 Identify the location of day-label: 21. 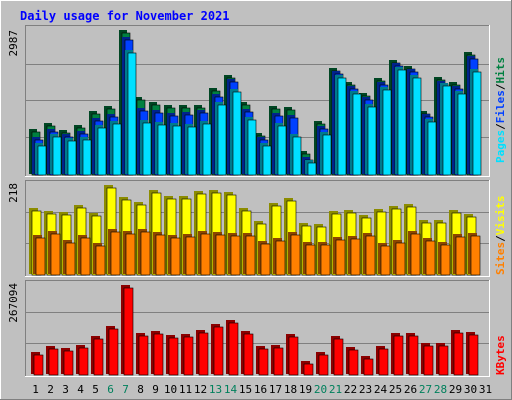
(335, 389).